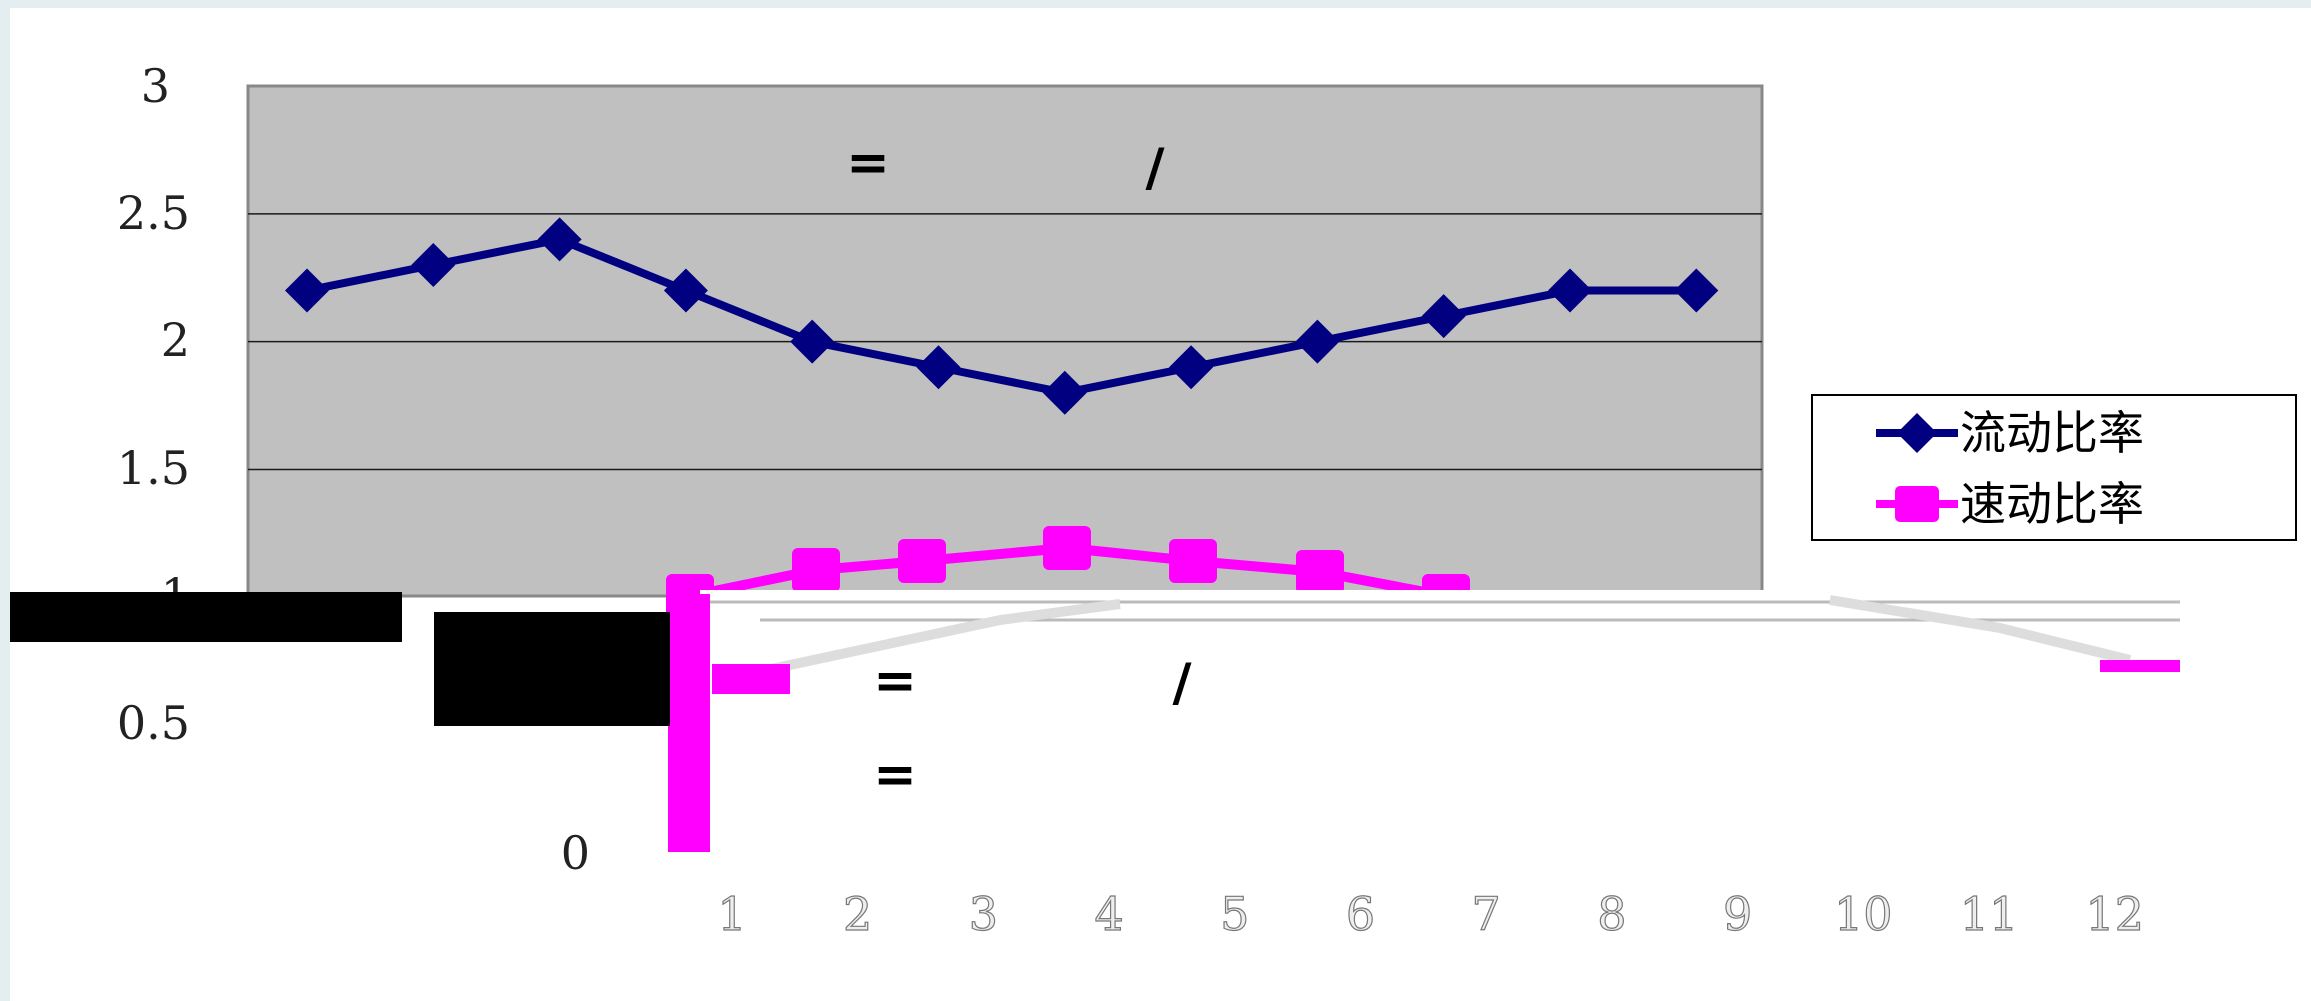 The height and width of the screenshot is (1001, 2311). Describe the element at coordinates (731, 914) in the screenshot. I see `x-tick-label: 1` at that location.